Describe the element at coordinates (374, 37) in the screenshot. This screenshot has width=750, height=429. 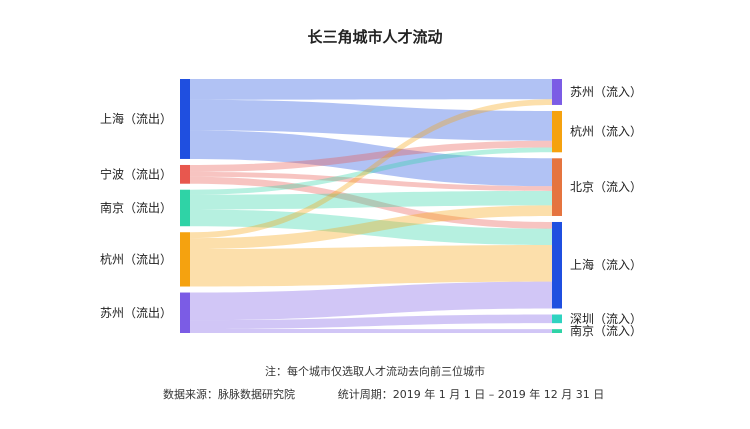
I see `chart-title: 长三角城市人才流动` at that location.